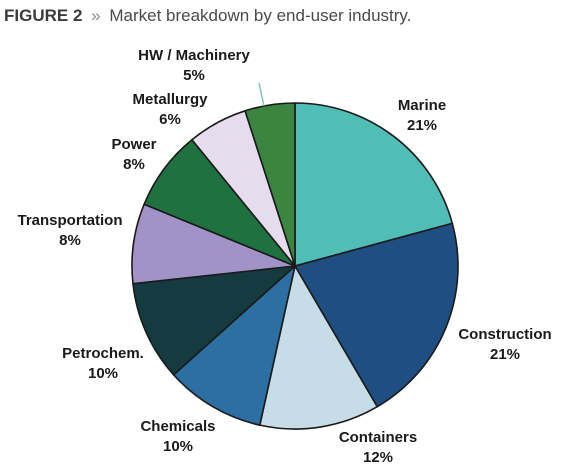  What do you see at coordinates (69, 230) in the screenshot?
I see `slice-label-transportation: Transportation 8%` at bounding box center [69, 230].